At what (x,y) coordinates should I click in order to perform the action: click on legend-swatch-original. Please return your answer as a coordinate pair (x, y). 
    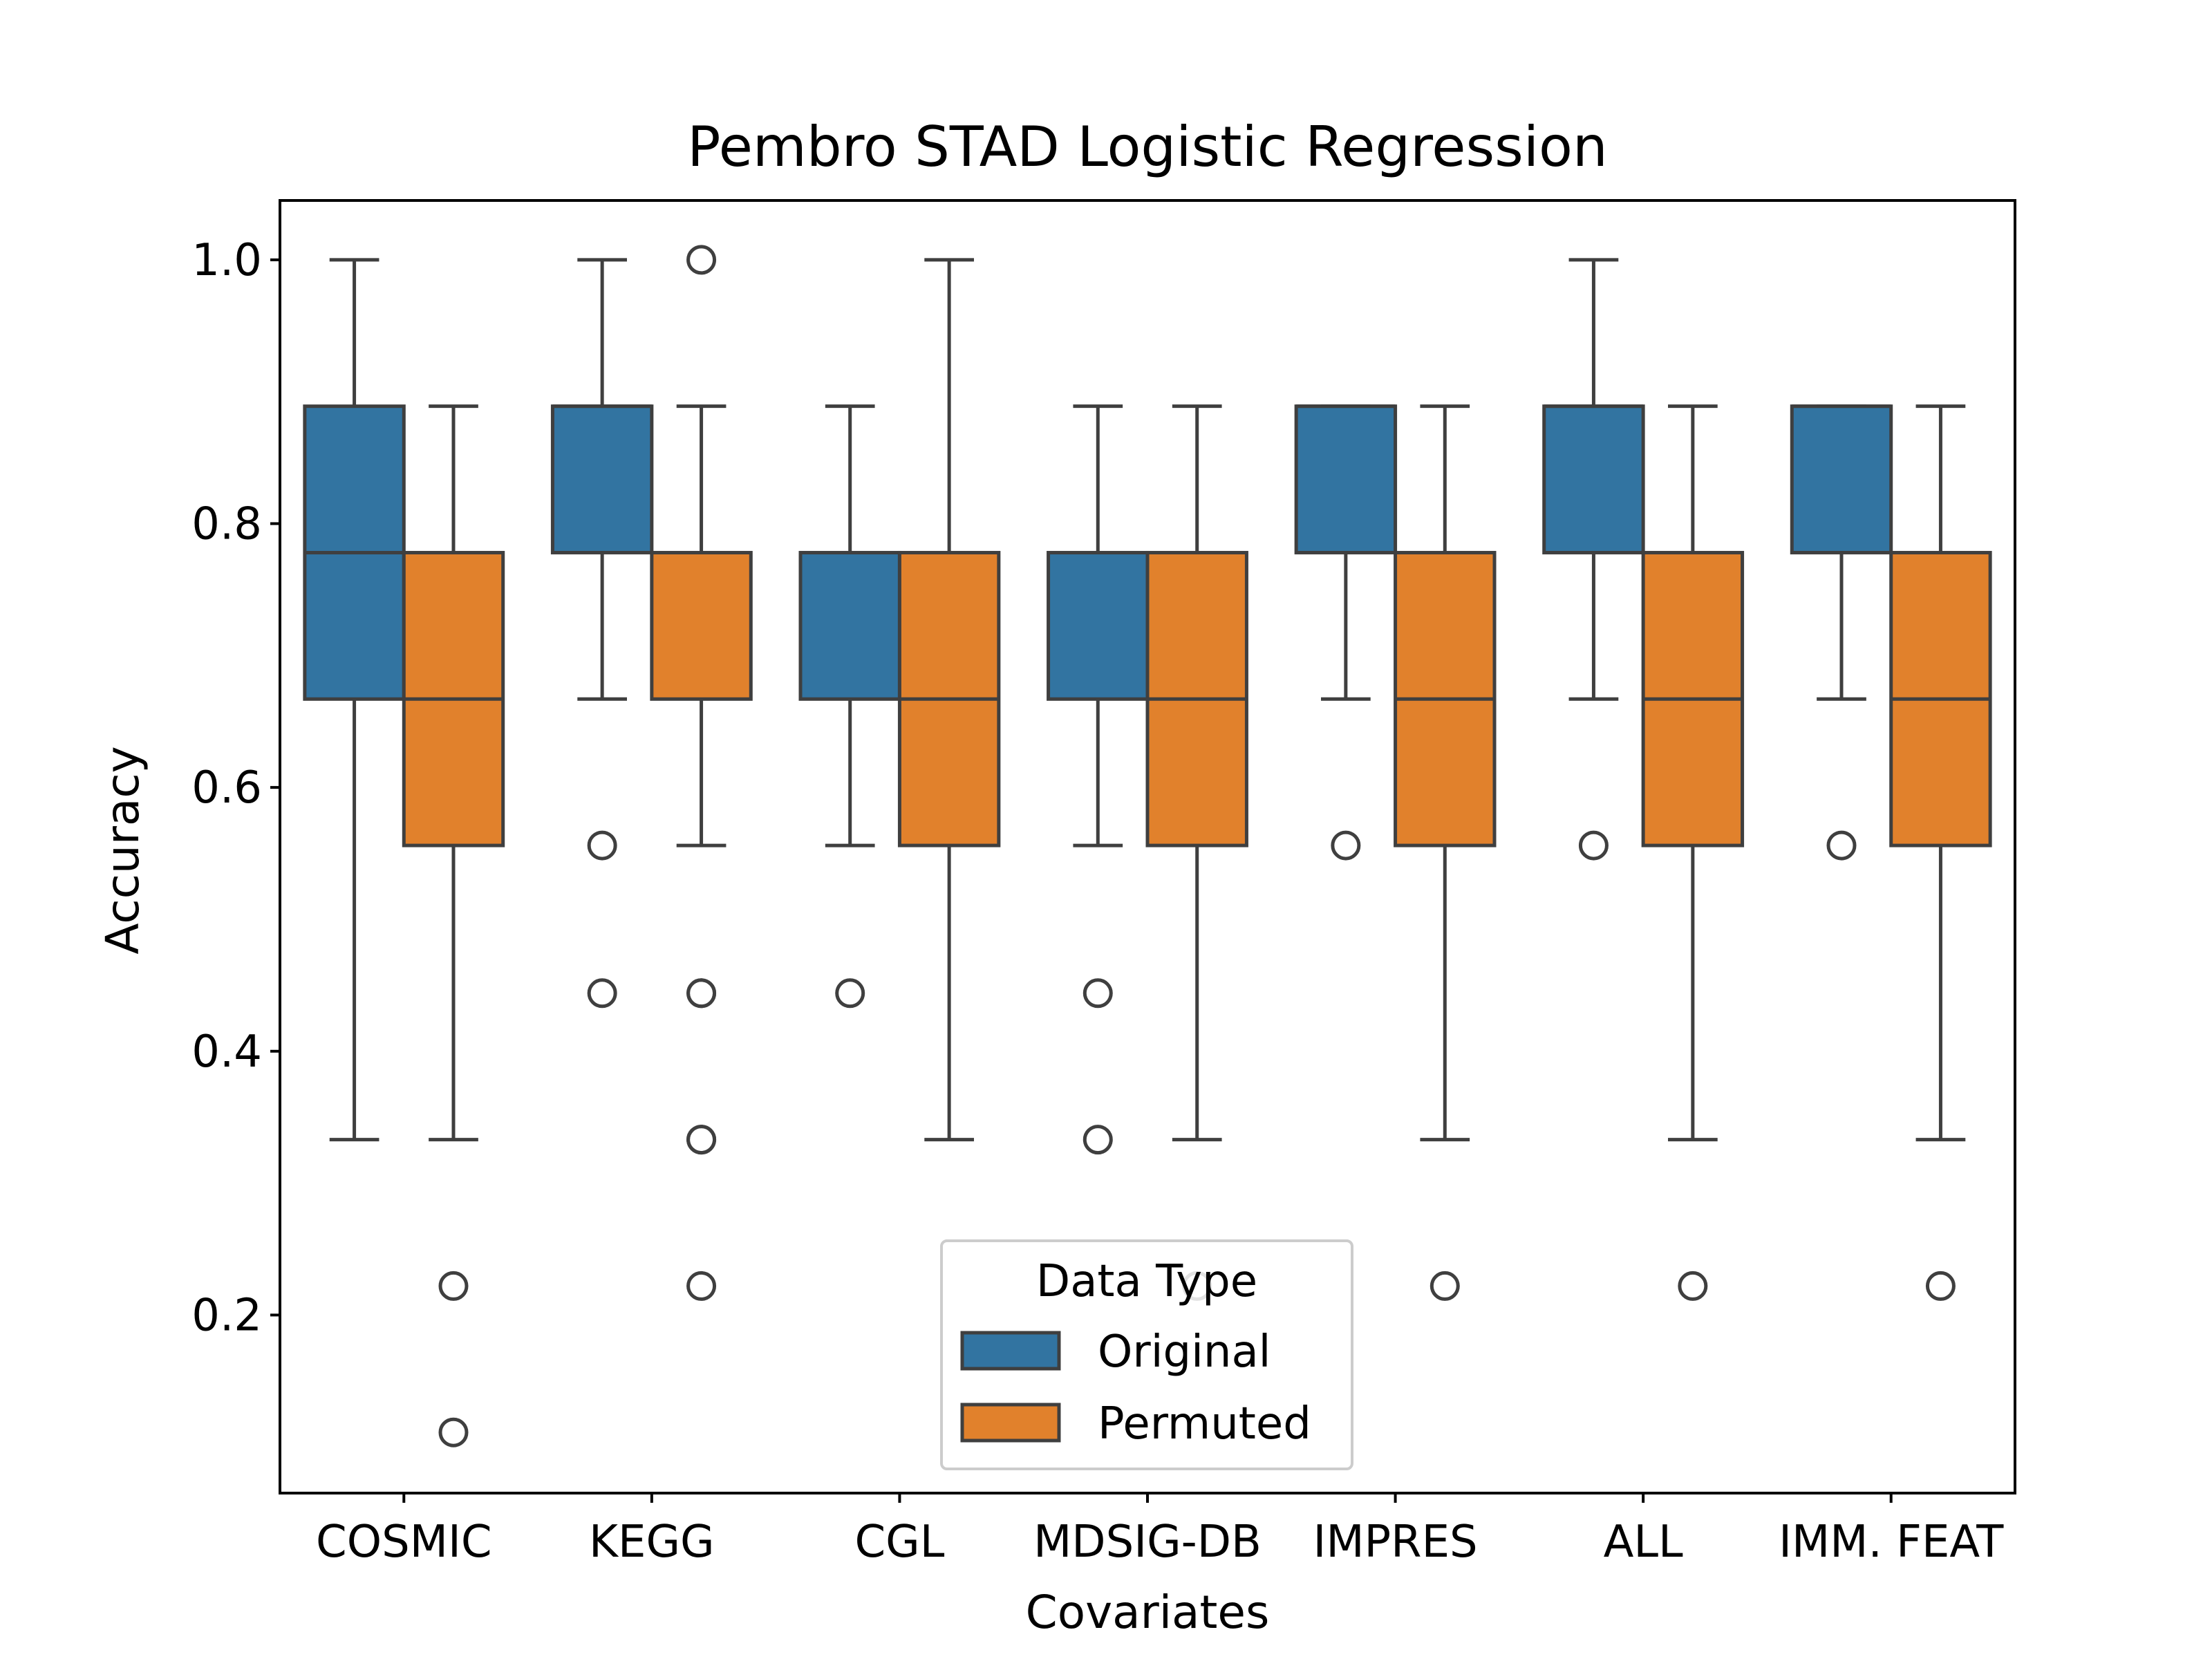
    Looking at the image, I should click on (1011, 1351).